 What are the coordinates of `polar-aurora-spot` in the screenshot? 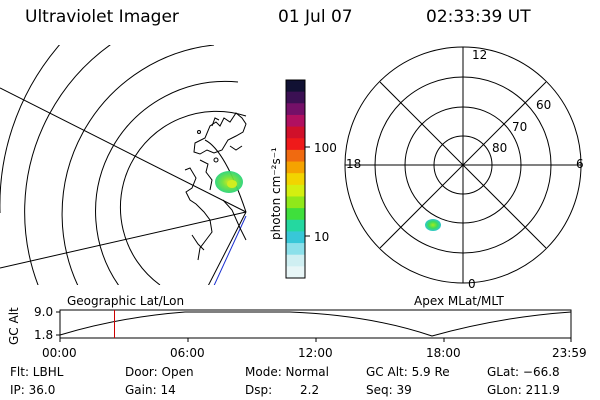 It's located at (433, 225).